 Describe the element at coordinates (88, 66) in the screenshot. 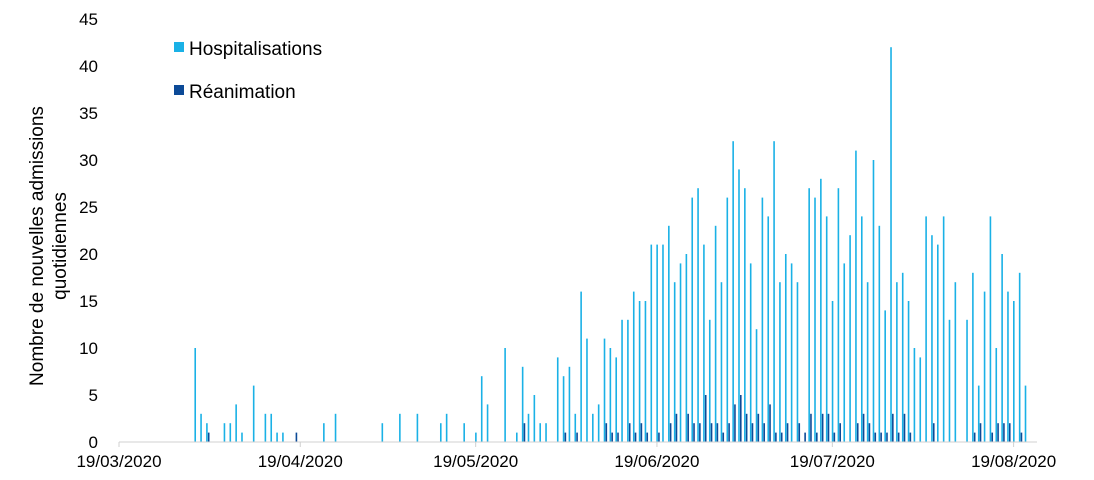

I see `y-tick-label: 40` at that location.